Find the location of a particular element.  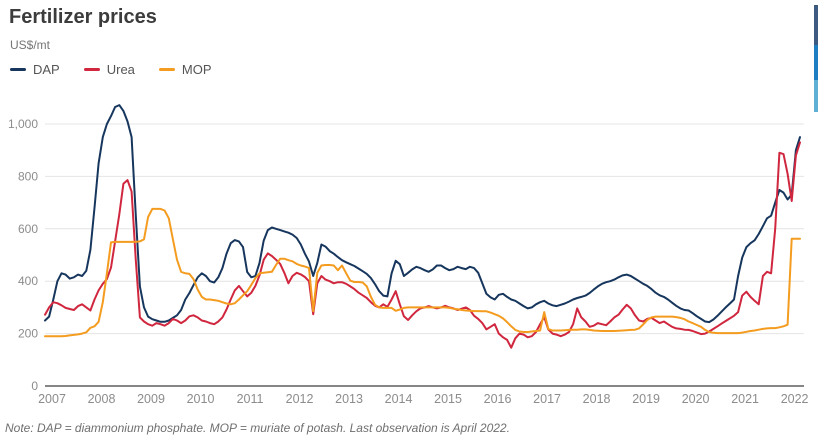

svg-text: 600 is located at coordinates (28, 229).